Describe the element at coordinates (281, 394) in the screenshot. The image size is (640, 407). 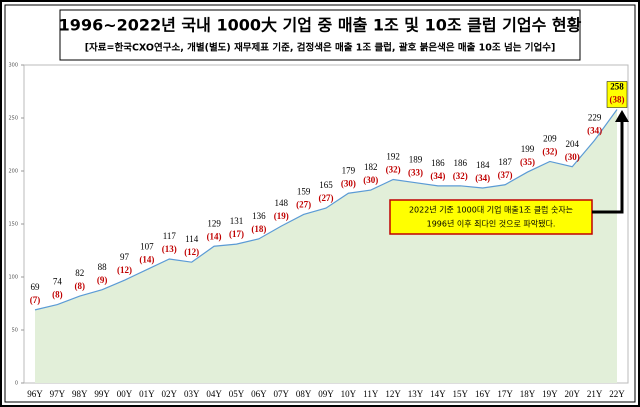
I see `x-tick-label: 07Y` at that location.